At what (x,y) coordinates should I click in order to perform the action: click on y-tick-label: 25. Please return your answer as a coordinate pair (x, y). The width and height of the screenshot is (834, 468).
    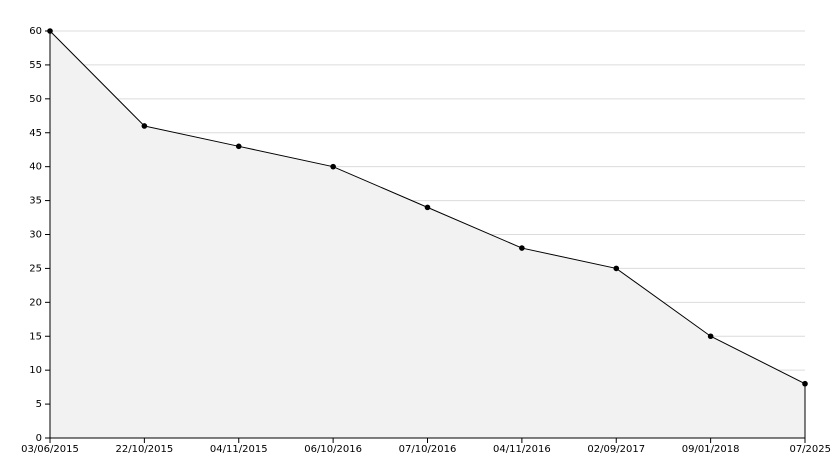
    Looking at the image, I should click on (35, 268).